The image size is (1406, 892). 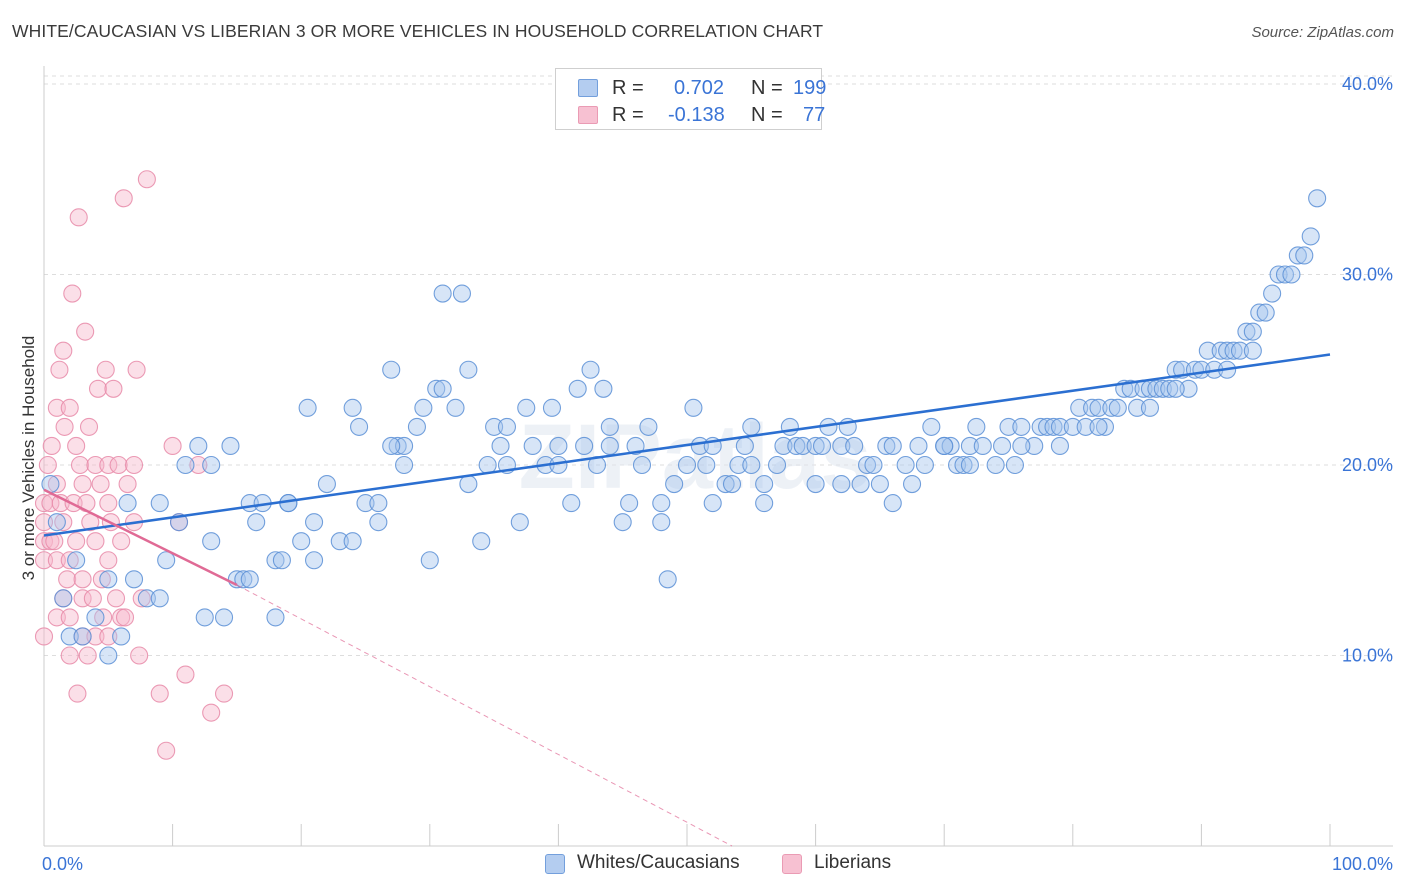 I want to click on legend-r-label: R =, so click(x=628, y=88).